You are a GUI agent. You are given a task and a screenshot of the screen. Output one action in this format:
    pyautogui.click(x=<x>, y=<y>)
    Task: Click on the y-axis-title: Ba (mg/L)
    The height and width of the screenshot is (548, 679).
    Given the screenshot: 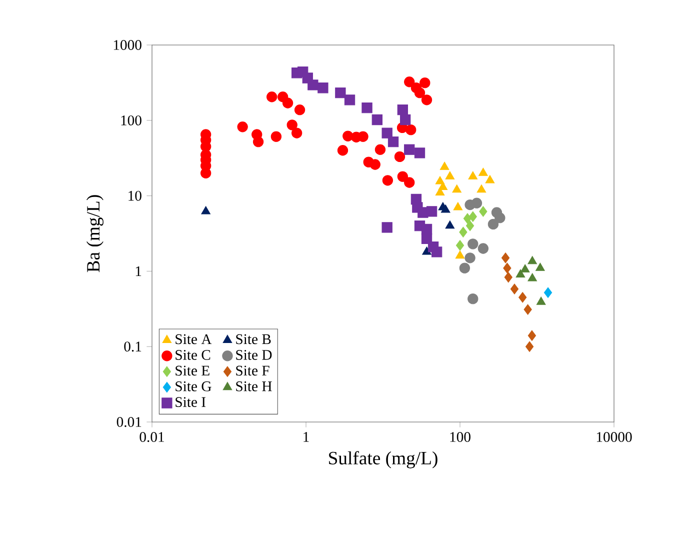 What is the action you would take?
    pyautogui.click(x=95, y=233)
    